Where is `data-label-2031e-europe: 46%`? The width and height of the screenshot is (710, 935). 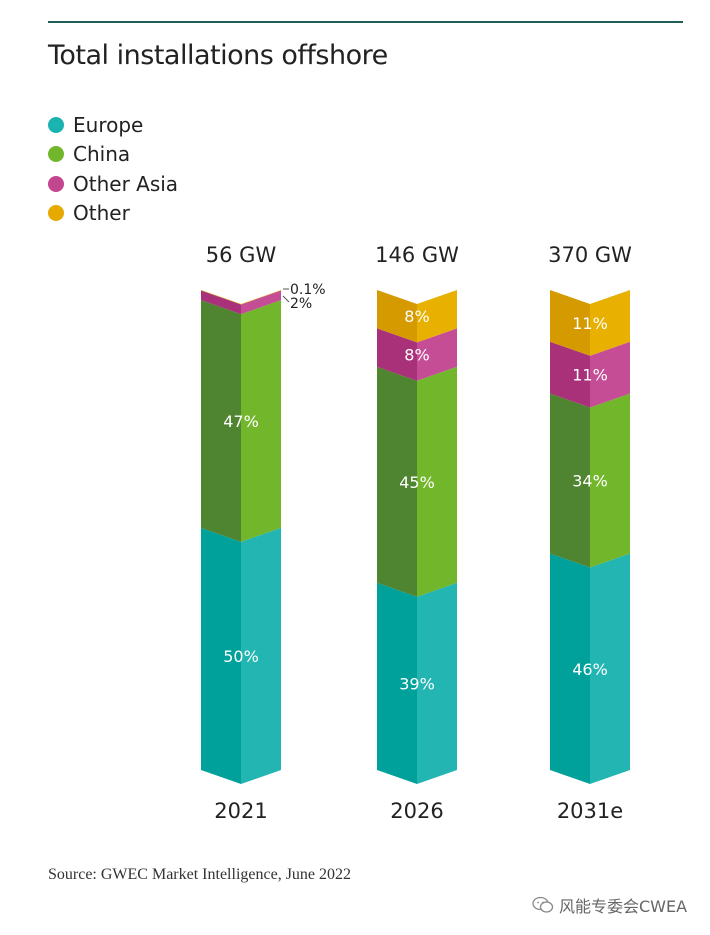 data-label-2031e-europe: 46% is located at coordinates (590, 669).